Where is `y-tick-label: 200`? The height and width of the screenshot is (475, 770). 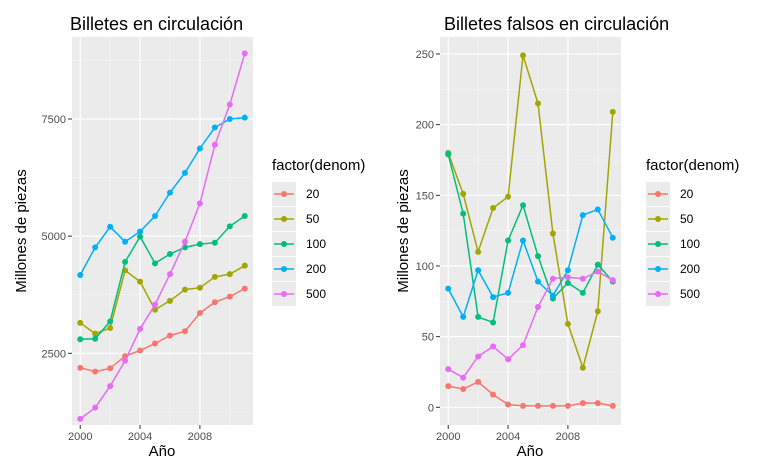 y-tick-label: 200 is located at coordinates (425, 126).